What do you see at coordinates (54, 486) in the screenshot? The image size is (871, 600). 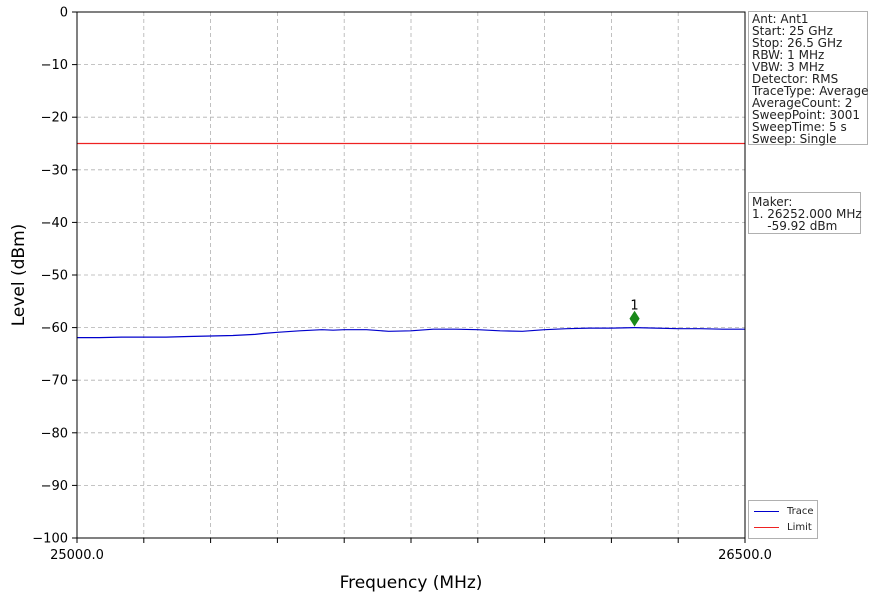 I see `y-tick-label: −90` at bounding box center [54, 486].